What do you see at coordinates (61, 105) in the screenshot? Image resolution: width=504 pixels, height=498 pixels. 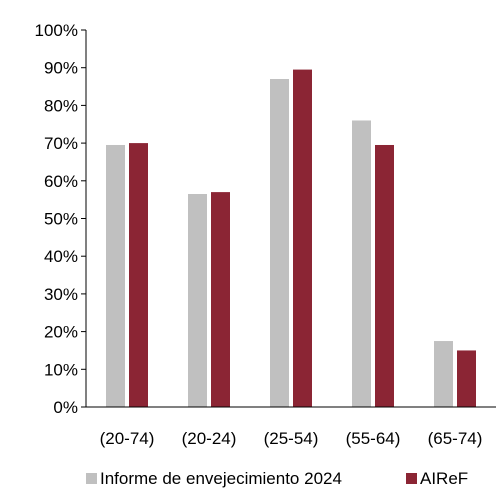 I see `y-tick-label: 80%` at bounding box center [61, 105].